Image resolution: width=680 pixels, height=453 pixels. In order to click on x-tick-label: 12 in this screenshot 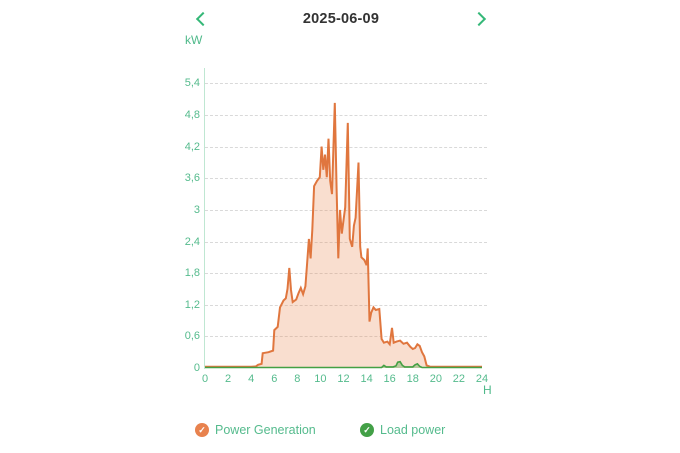, I will do `click(343, 379)`.